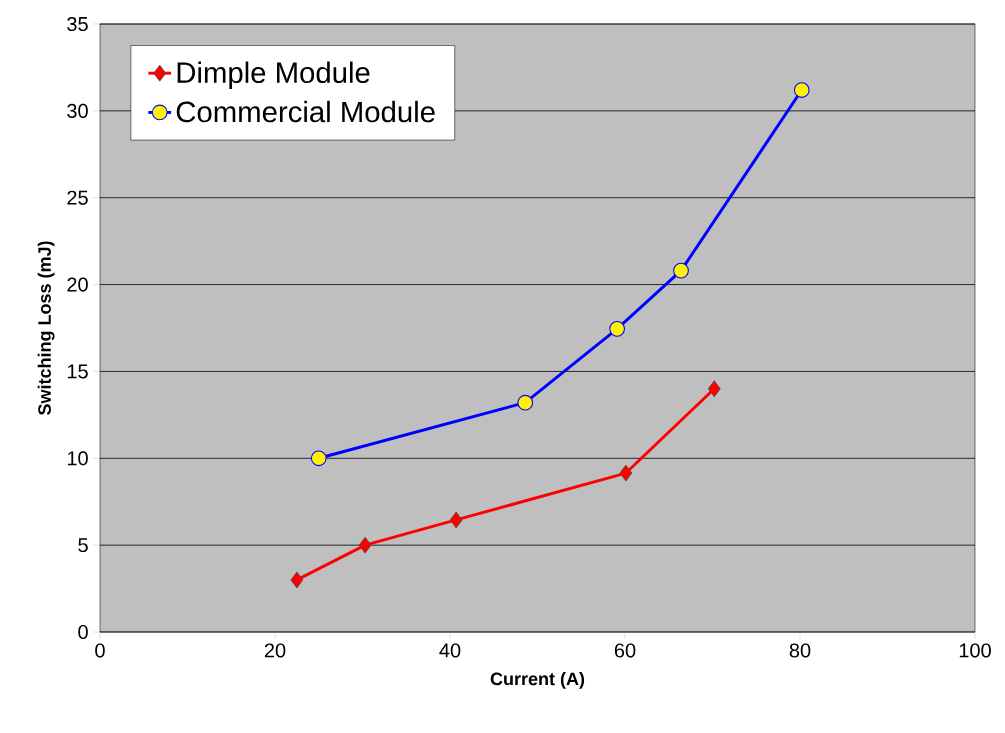  Describe the element at coordinates (46, 328) in the screenshot. I see `y-axis-title: Switching Loss (mJ)` at that location.